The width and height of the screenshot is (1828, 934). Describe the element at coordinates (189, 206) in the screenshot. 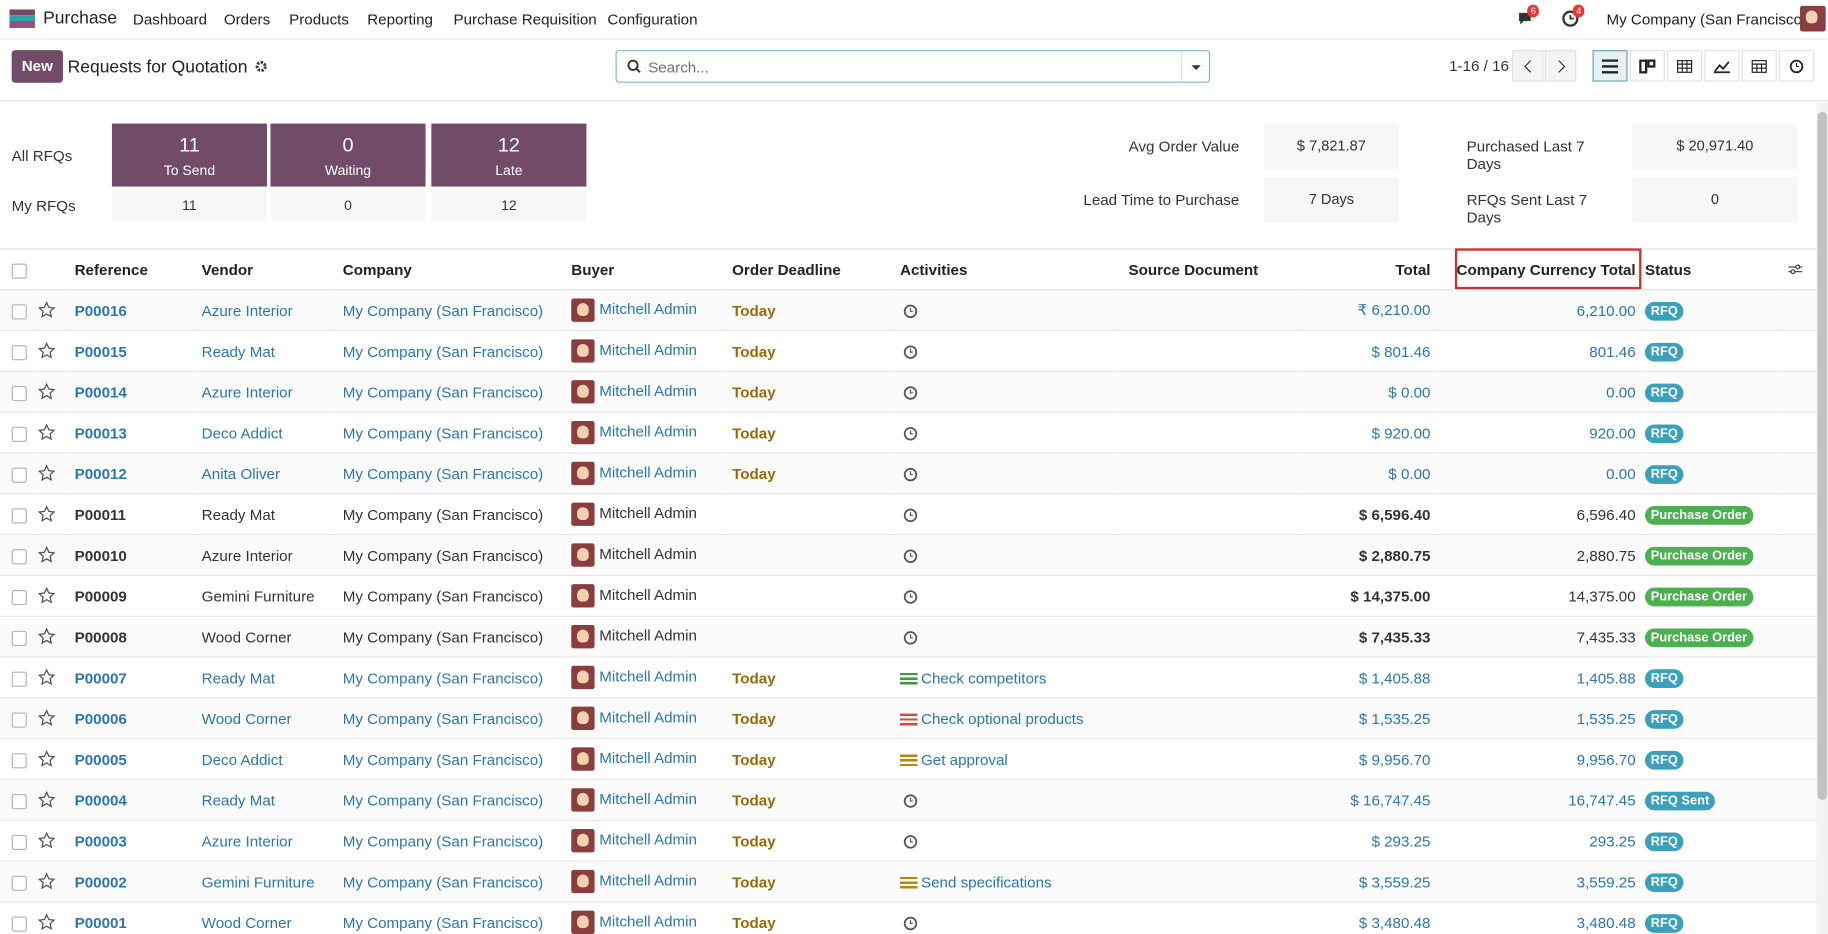

I see `my-count: 11` at that location.